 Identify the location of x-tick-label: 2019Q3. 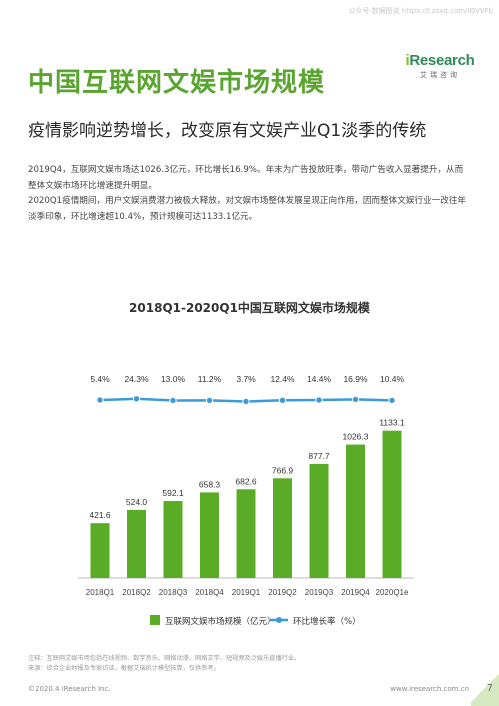
(319, 592).